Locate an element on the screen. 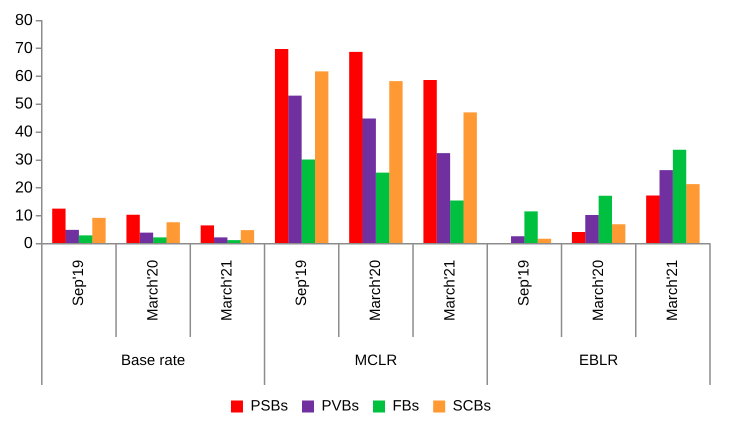 The width and height of the screenshot is (738, 432). text: MCLR is located at coordinates (376, 361).